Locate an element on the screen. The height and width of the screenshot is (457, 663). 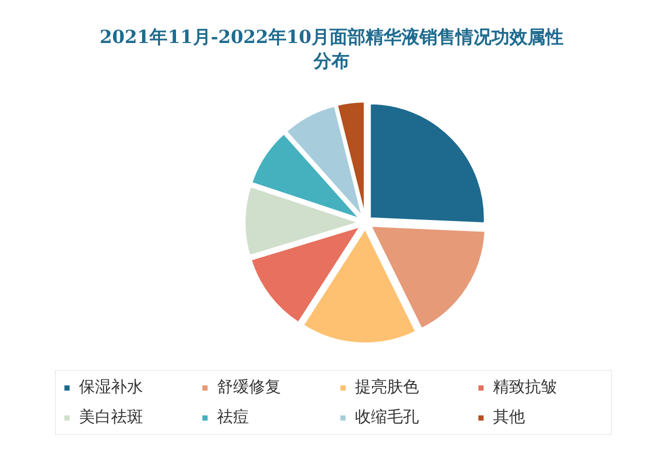
legend-label: 其他 is located at coordinates (509, 417).